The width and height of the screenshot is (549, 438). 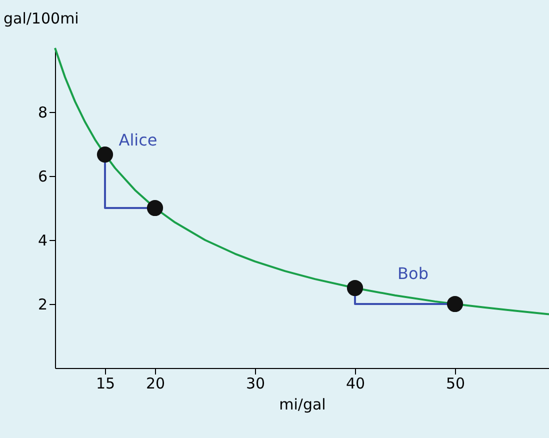 What do you see at coordinates (43, 241) in the screenshot?
I see `y-tick-label: 4` at bounding box center [43, 241].